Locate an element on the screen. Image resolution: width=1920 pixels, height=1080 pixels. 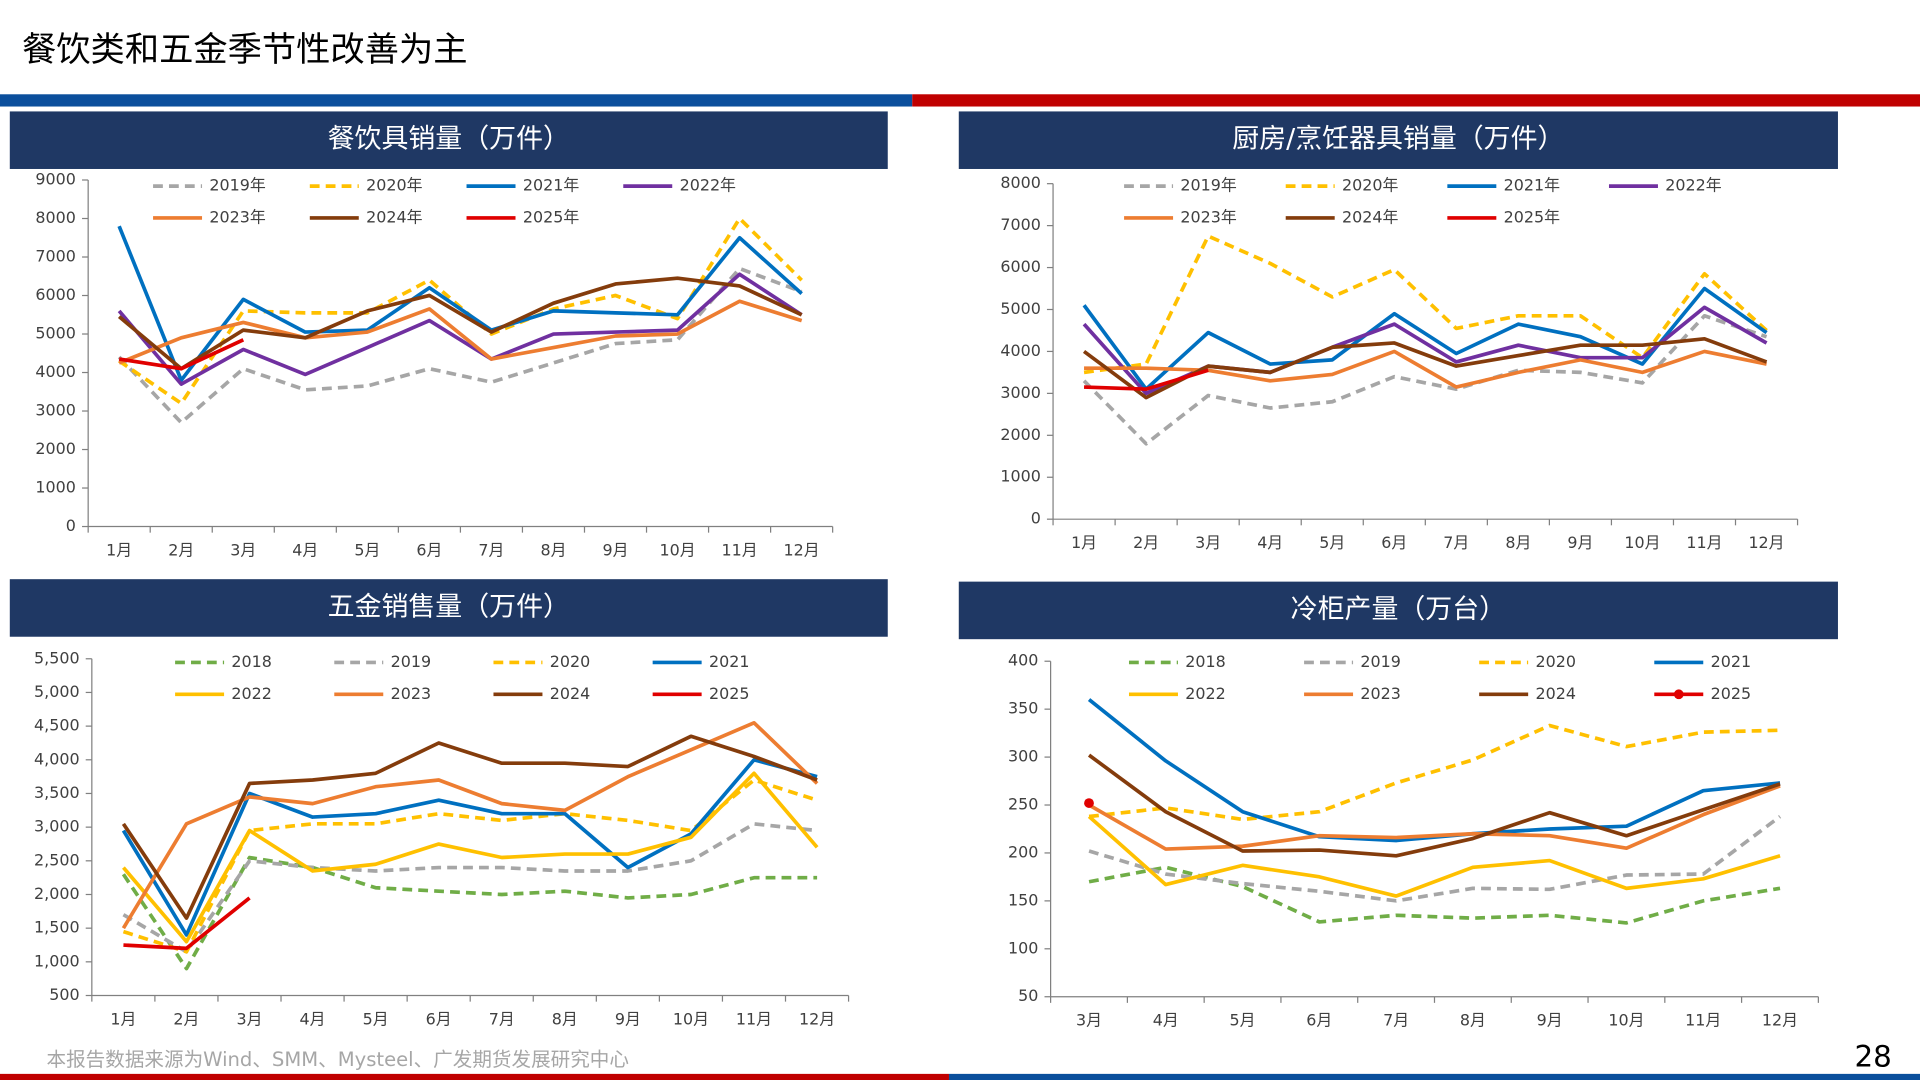
legend-label: 2018 is located at coordinates (251, 661).